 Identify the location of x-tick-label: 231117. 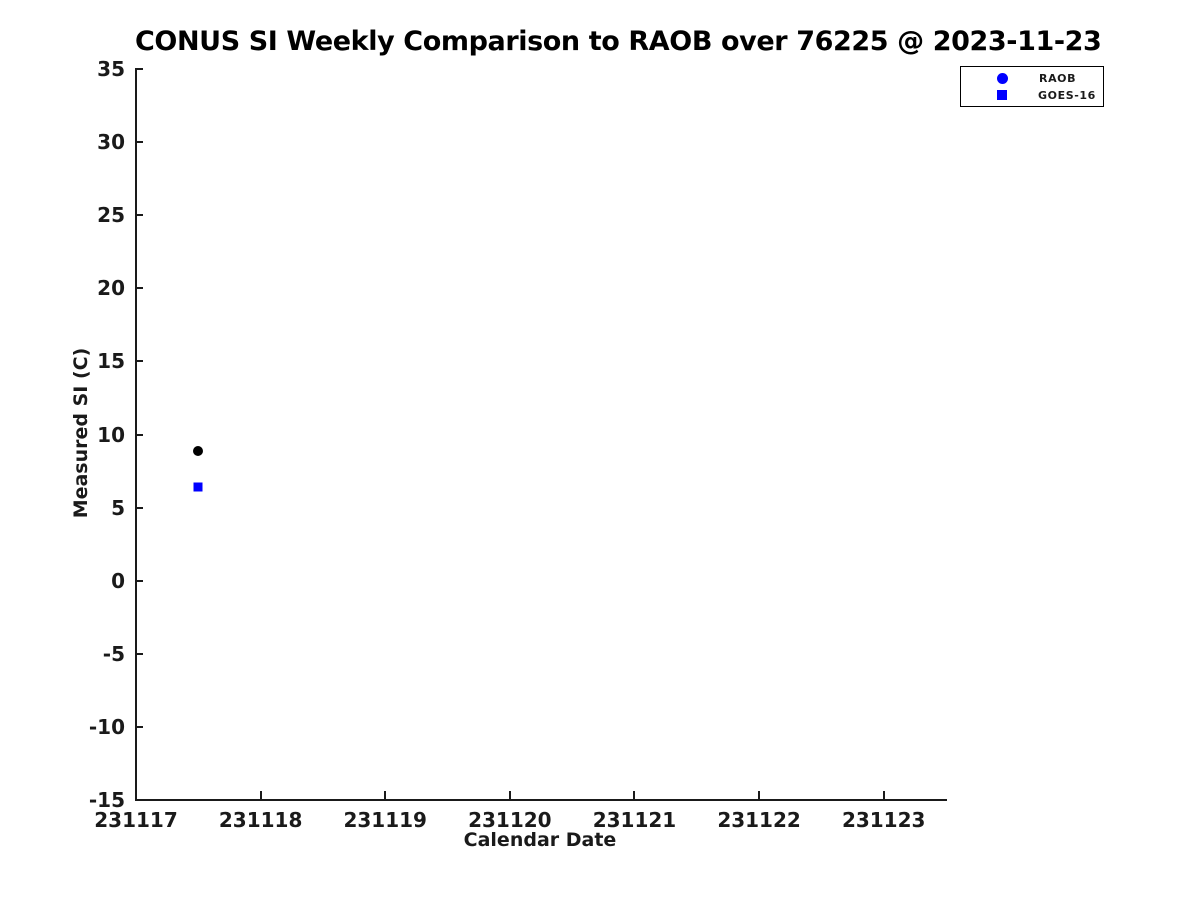
(136, 820).